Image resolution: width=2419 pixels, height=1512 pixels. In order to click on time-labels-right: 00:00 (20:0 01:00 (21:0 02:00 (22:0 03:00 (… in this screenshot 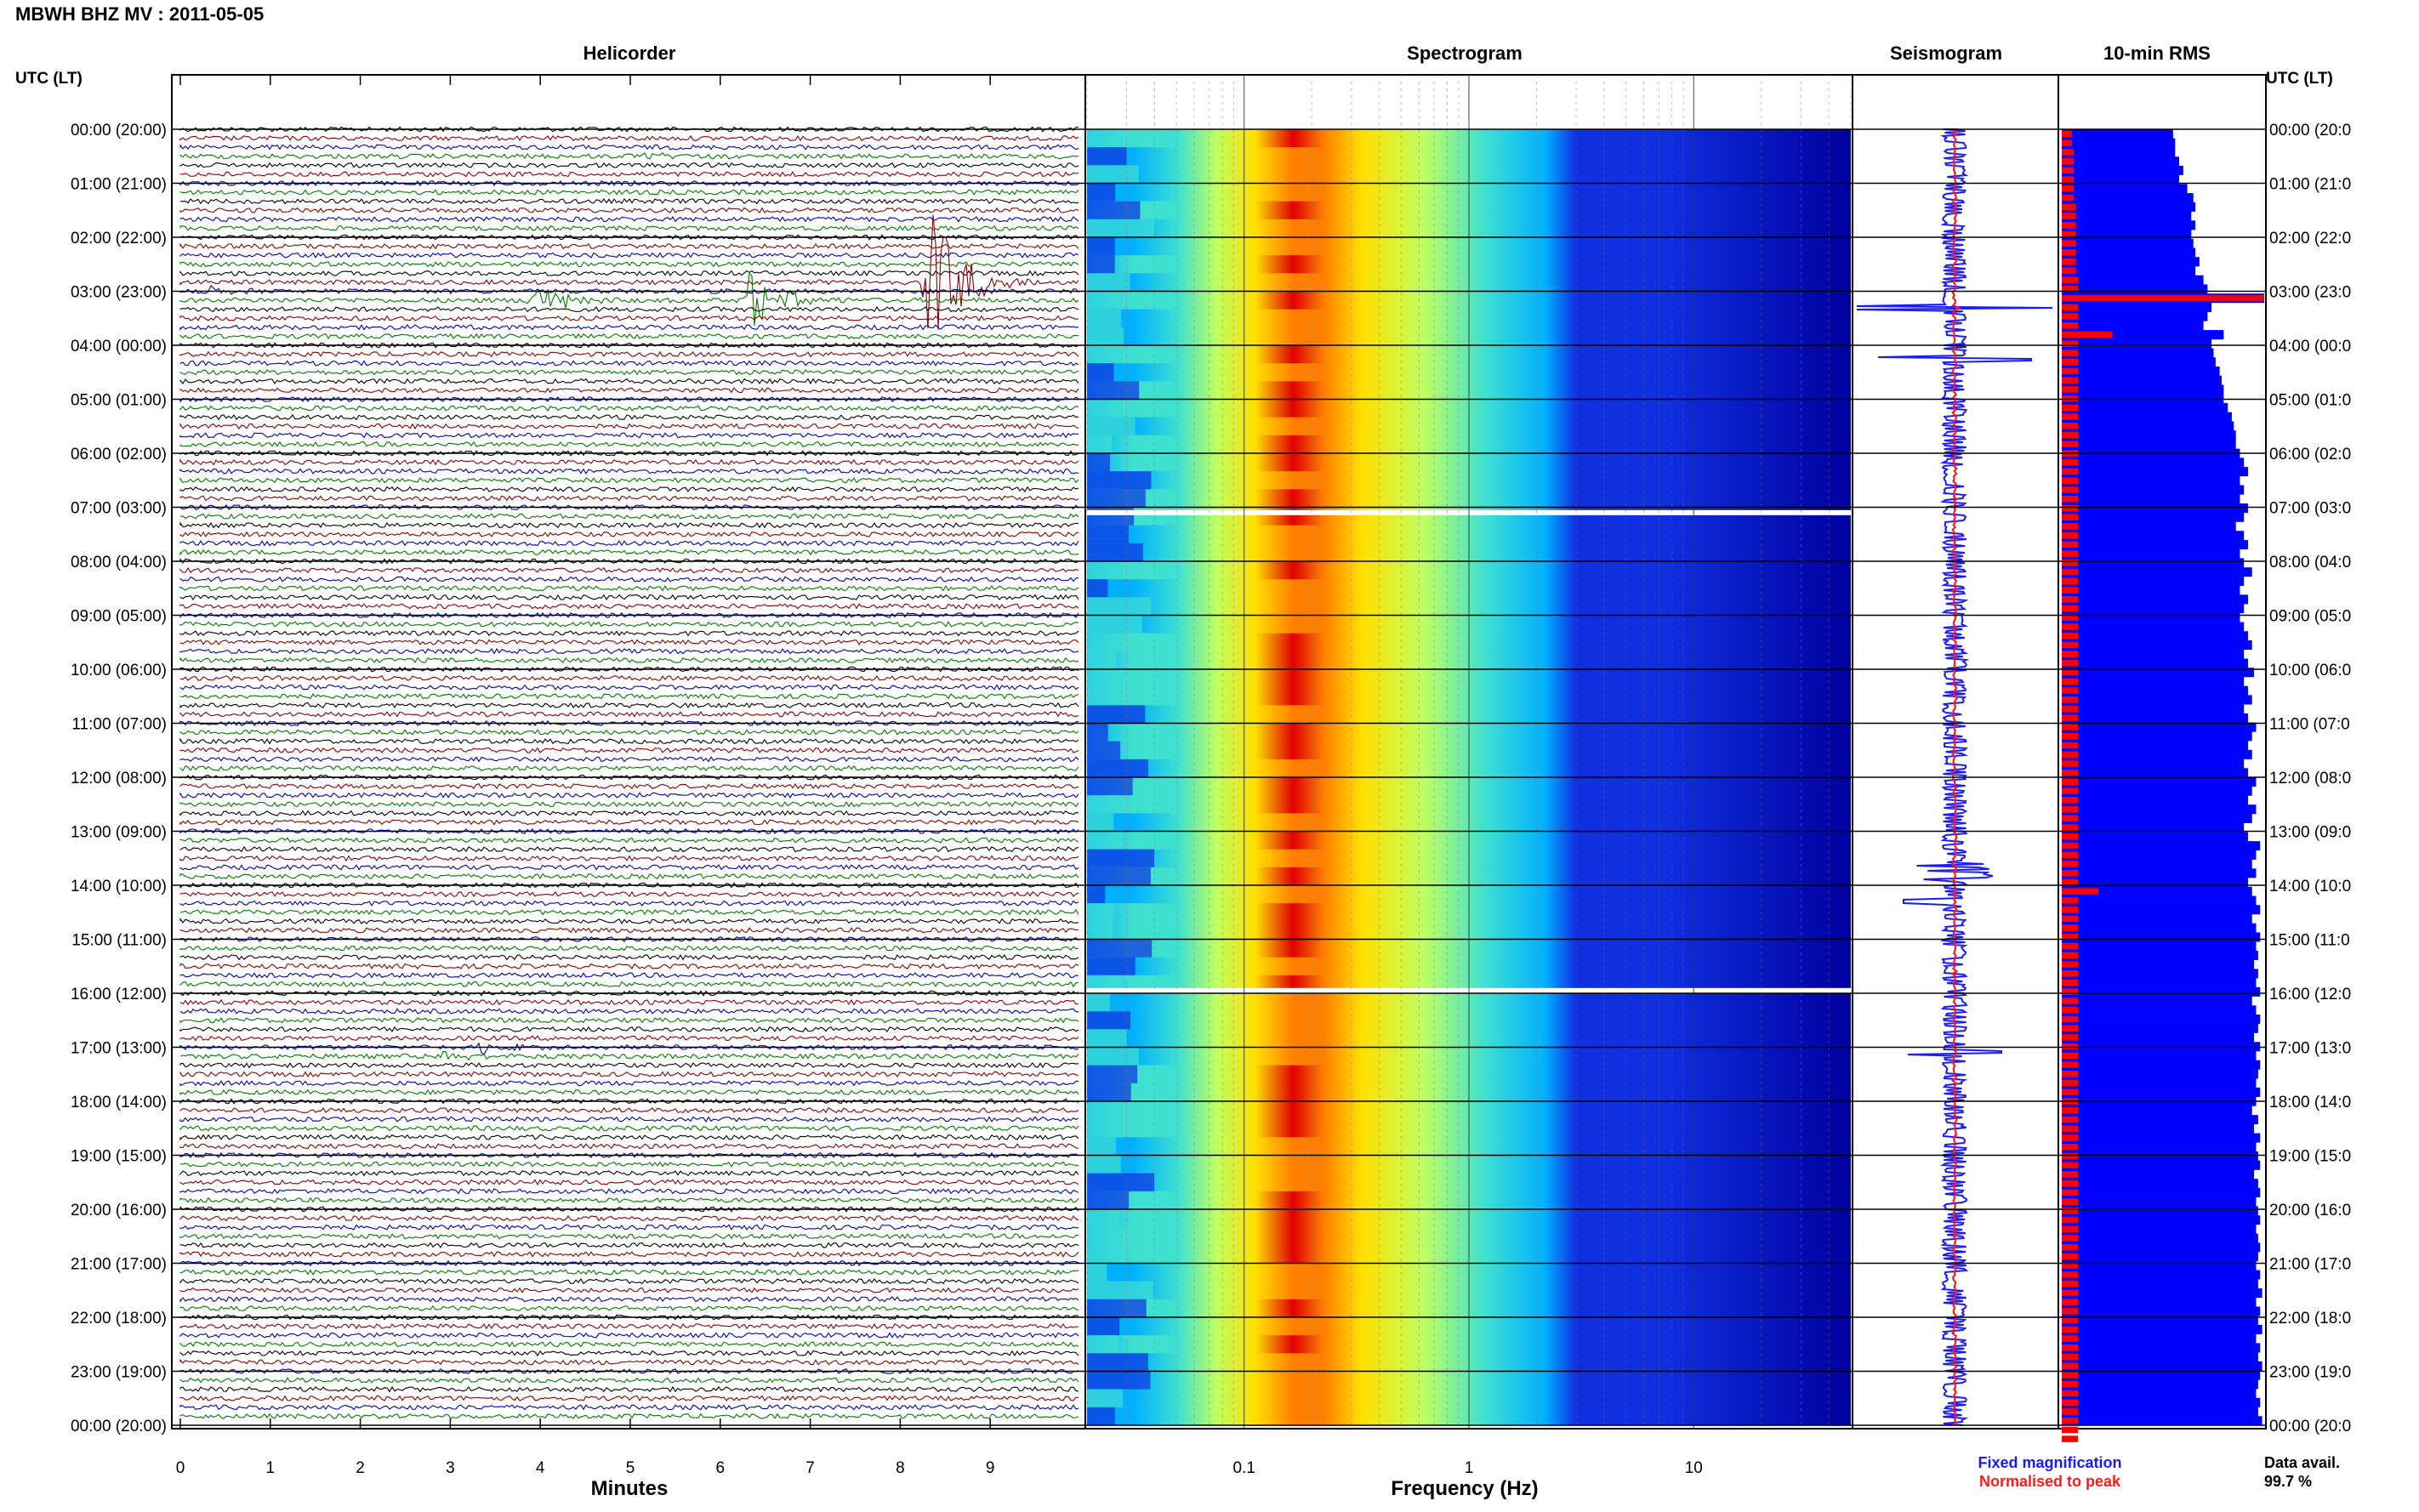, I will do `click(2310, 778)`.